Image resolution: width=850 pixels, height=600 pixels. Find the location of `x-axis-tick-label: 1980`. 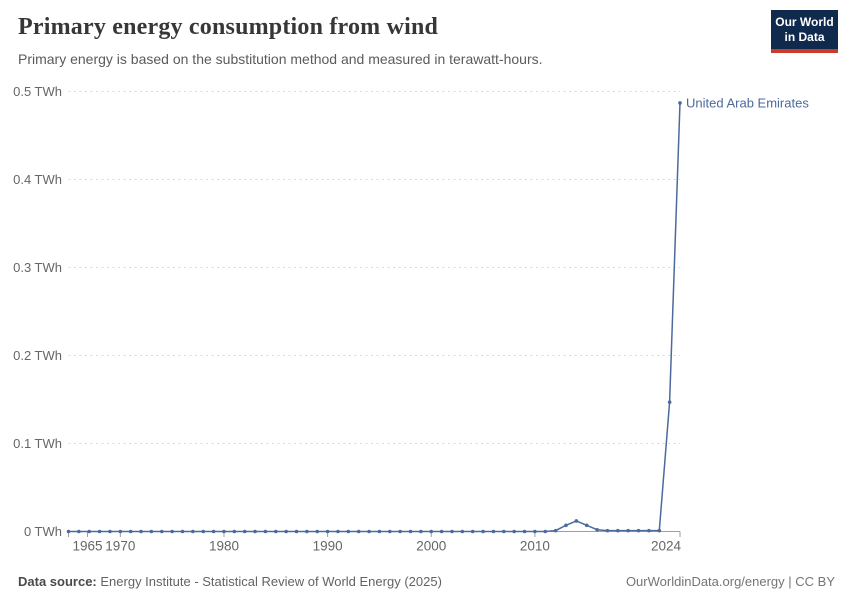

x-axis-tick-label: 1980 is located at coordinates (224, 546).